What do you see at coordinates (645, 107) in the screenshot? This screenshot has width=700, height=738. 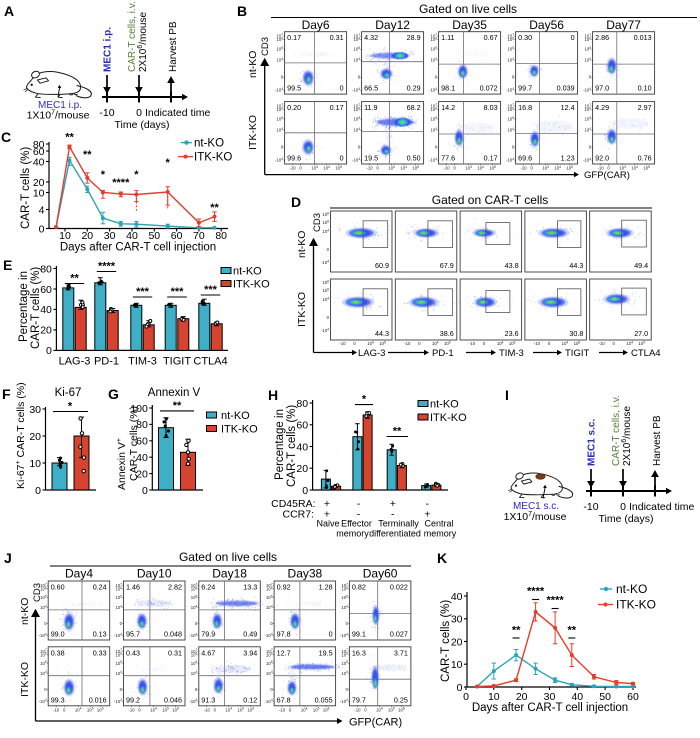 I see `svg-text: 2.97` at bounding box center [645, 107].